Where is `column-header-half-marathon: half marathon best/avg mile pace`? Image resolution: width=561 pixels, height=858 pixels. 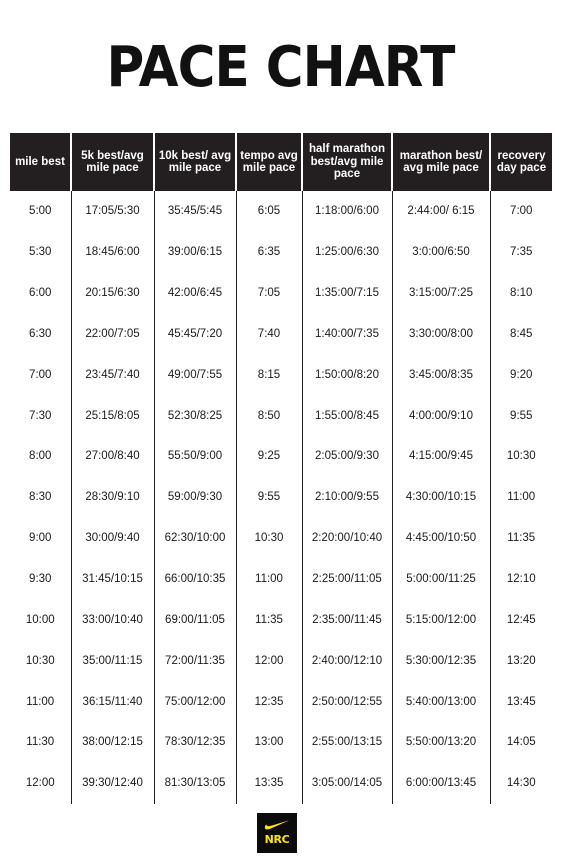
column-header-half-marathon: half marathon best/avg mile pace is located at coordinates (346, 162).